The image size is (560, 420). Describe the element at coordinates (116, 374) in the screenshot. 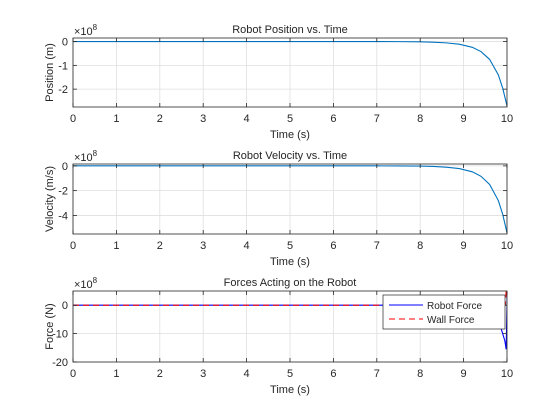

I see `chart-3-x-tick-label: 1` at that location.